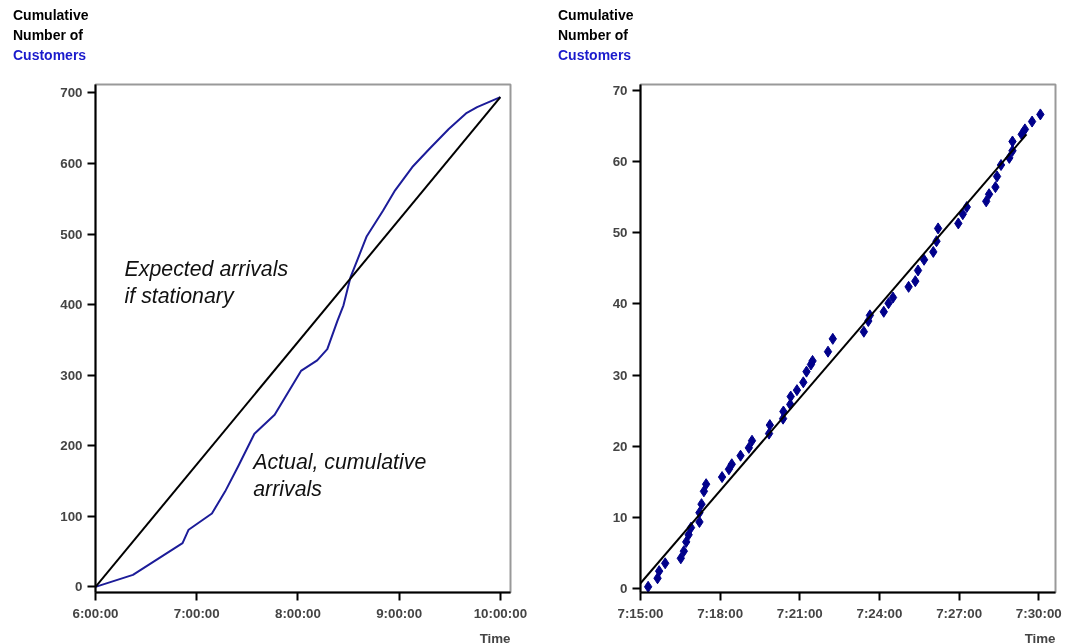  Describe the element at coordinates (71, 164) in the screenshot. I see `y-tick-label: 600` at that location.